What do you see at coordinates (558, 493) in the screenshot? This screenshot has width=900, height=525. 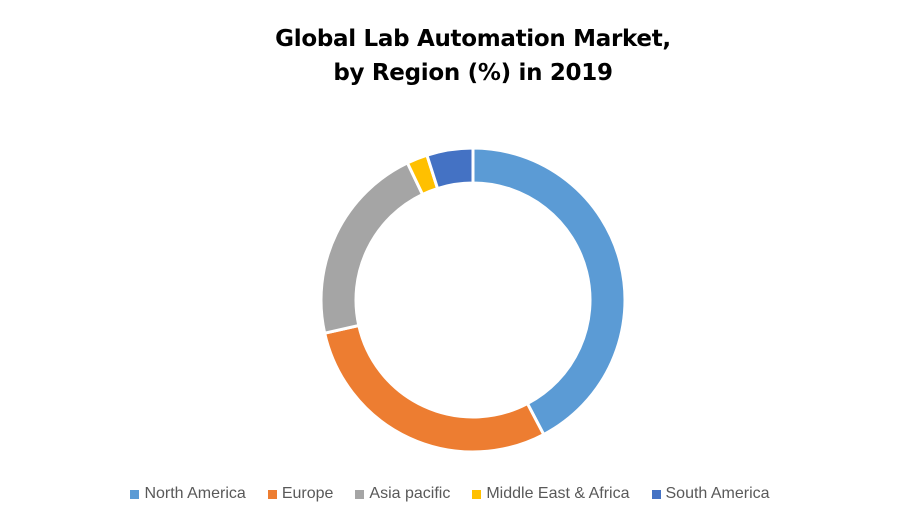 I see `legend-label-middle-east-africa: Middle East & Africa` at bounding box center [558, 493].